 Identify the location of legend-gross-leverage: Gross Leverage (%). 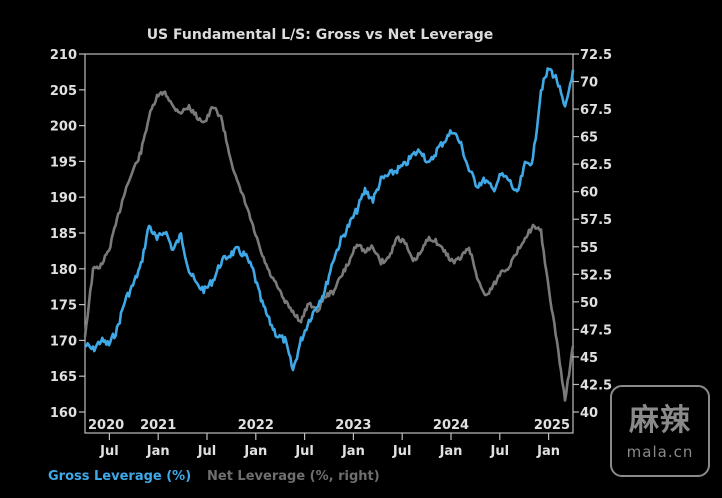
(119, 476).